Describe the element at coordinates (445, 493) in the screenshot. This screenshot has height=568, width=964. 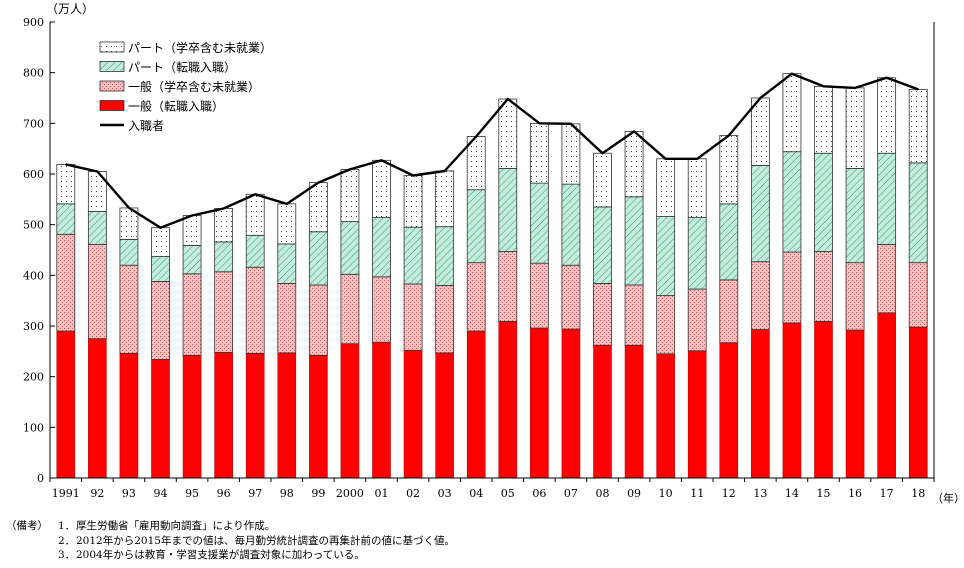
I see `x-tick-label: 03` at that location.